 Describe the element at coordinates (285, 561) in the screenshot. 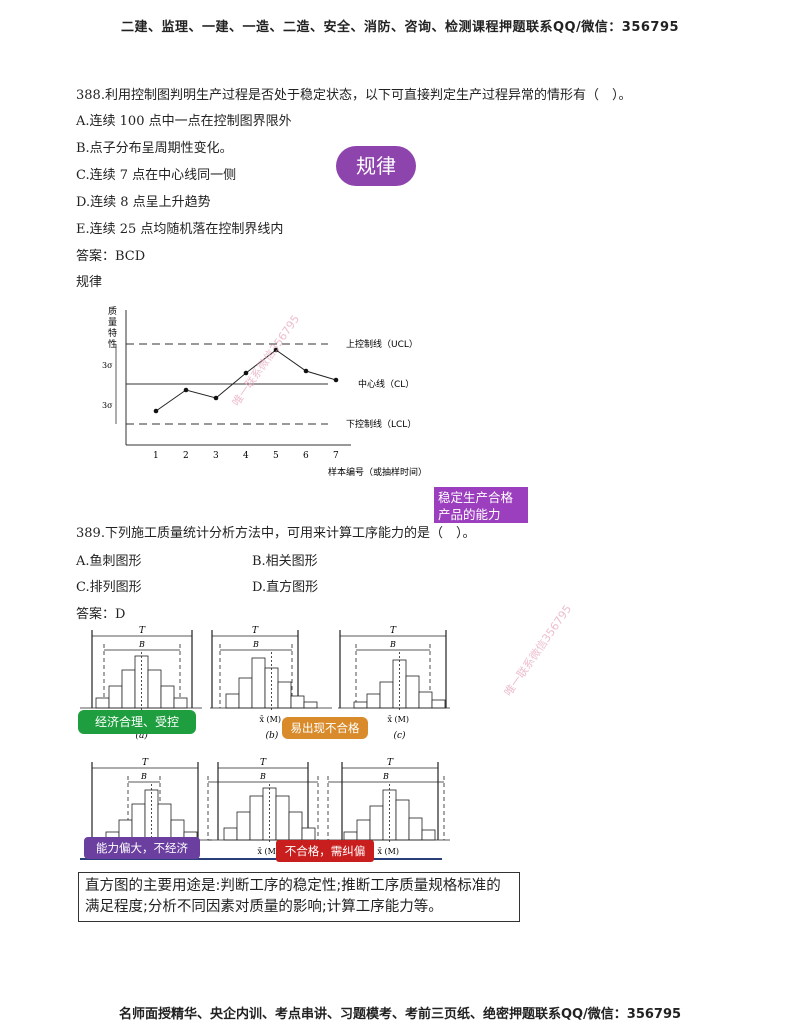

I see `q389-option-b: B.相关图形` at that location.